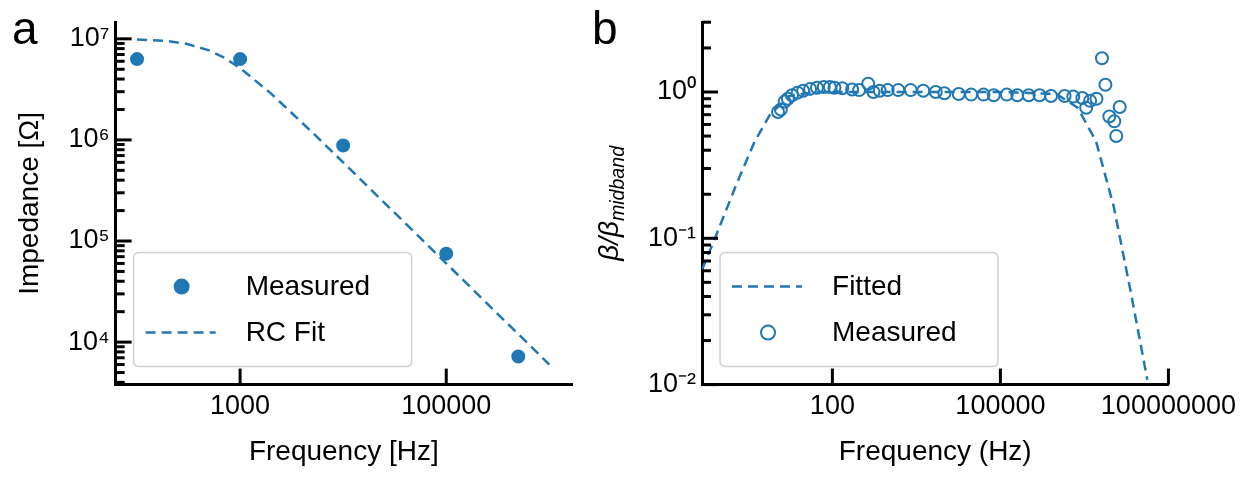  Describe the element at coordinates (89, 239) in the screenshot. I see `y-tick-label: 10⁵` at that location.